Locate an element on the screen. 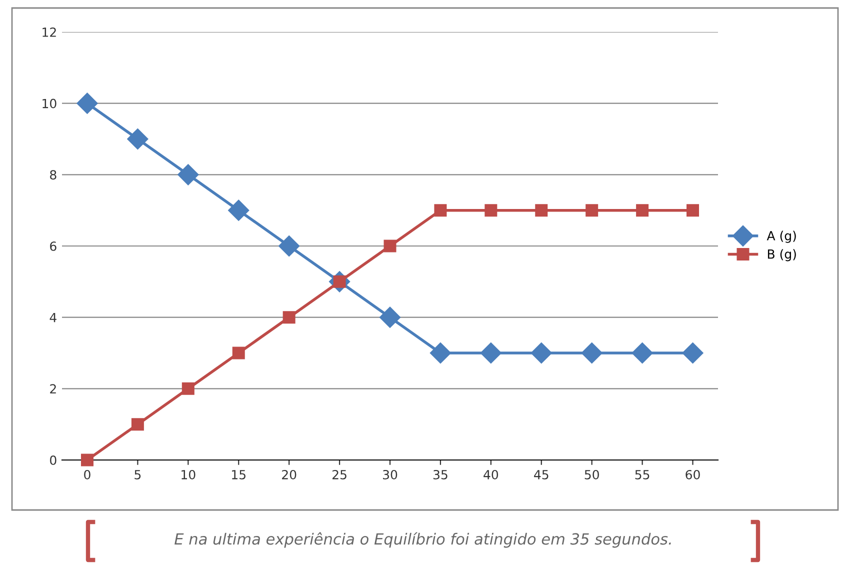  y-tick-label: 6 is located at coordinates (53, 246).